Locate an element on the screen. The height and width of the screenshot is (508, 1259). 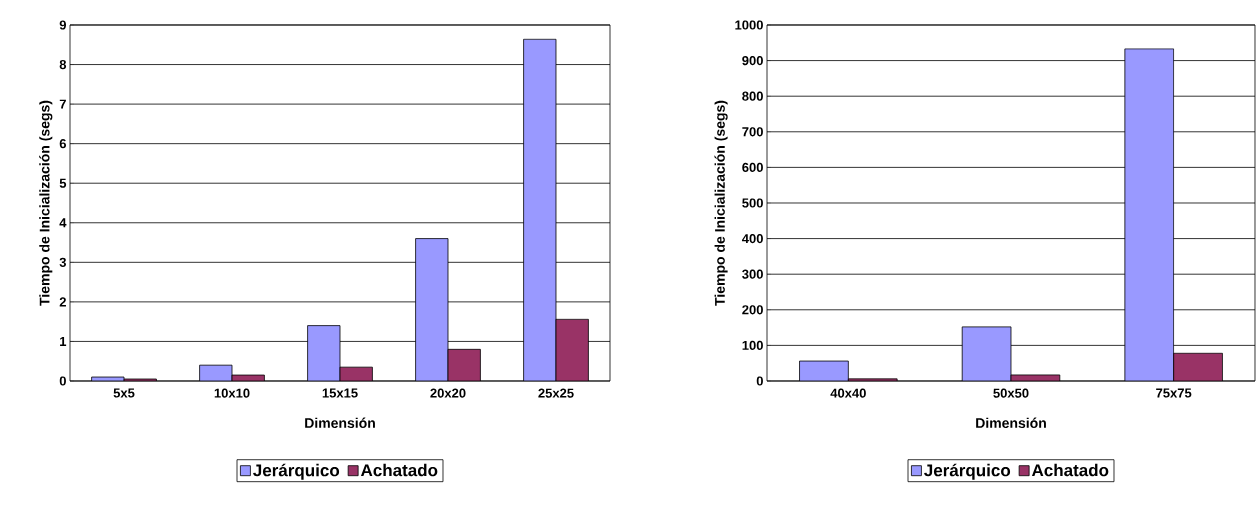
y-tick-label: 9 is located at coordinates (62, 25).